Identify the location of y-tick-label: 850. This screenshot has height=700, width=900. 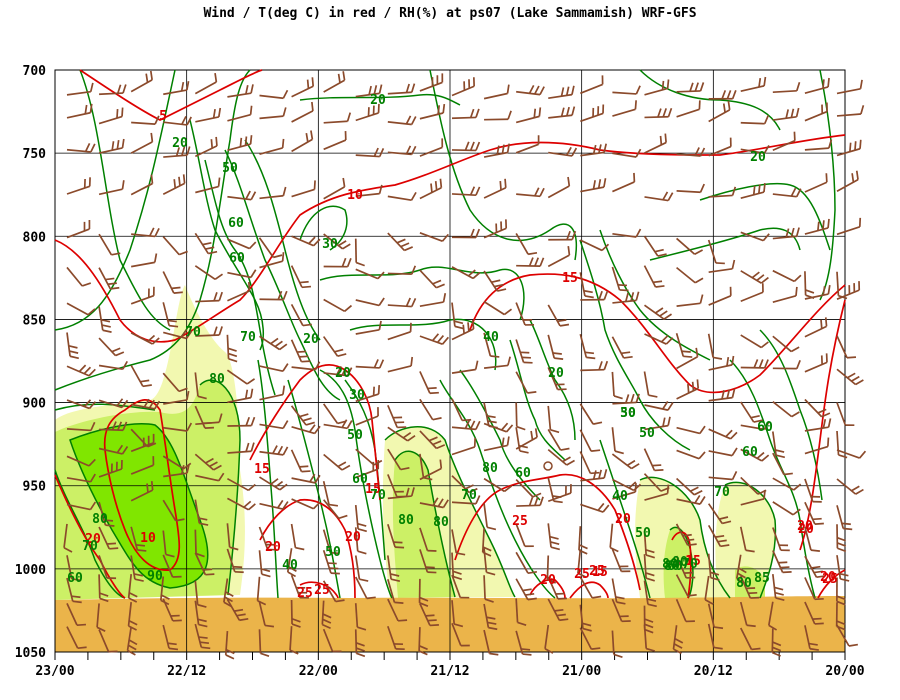
(35, 320).